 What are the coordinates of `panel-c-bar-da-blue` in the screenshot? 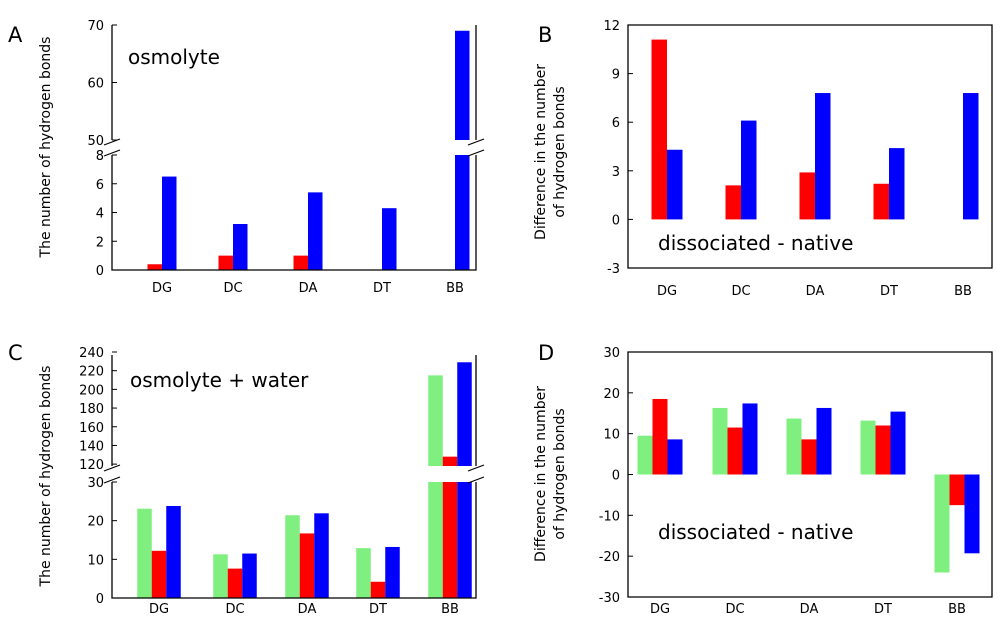 It's located at (321, 555).